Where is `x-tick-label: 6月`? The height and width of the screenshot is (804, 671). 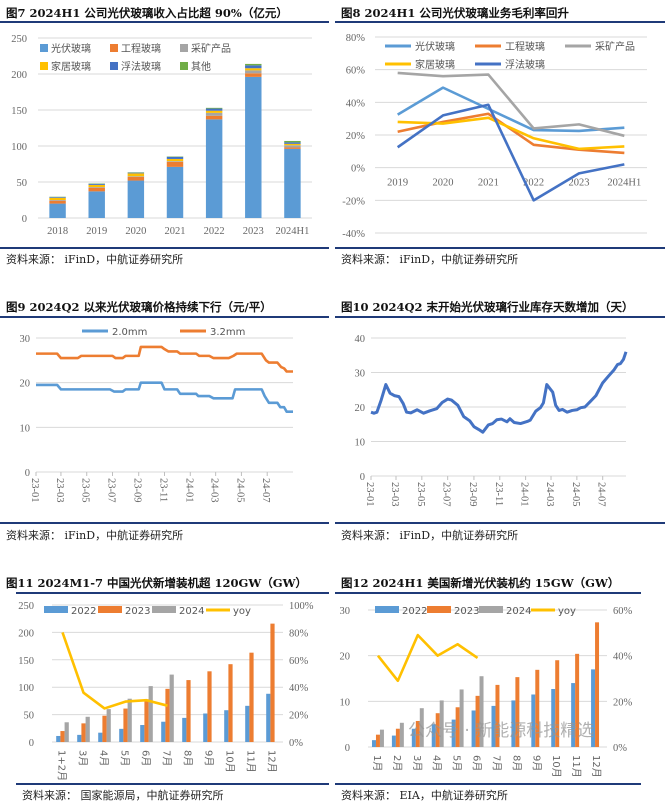 x-tick-label: 6月 is located at coordinates (477, 763).